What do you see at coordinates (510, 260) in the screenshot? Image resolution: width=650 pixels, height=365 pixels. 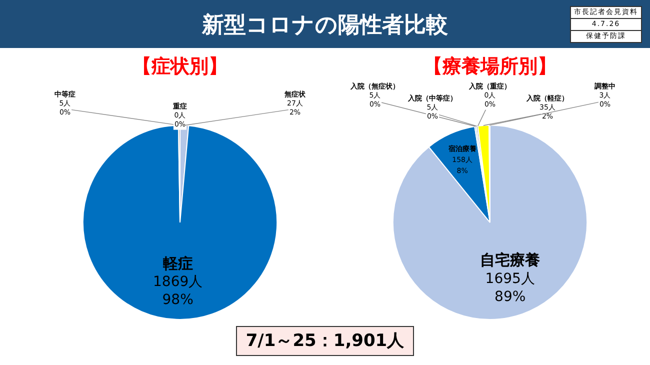 I see `slice-label: 自宅療養` at bounding box center [510, 260].